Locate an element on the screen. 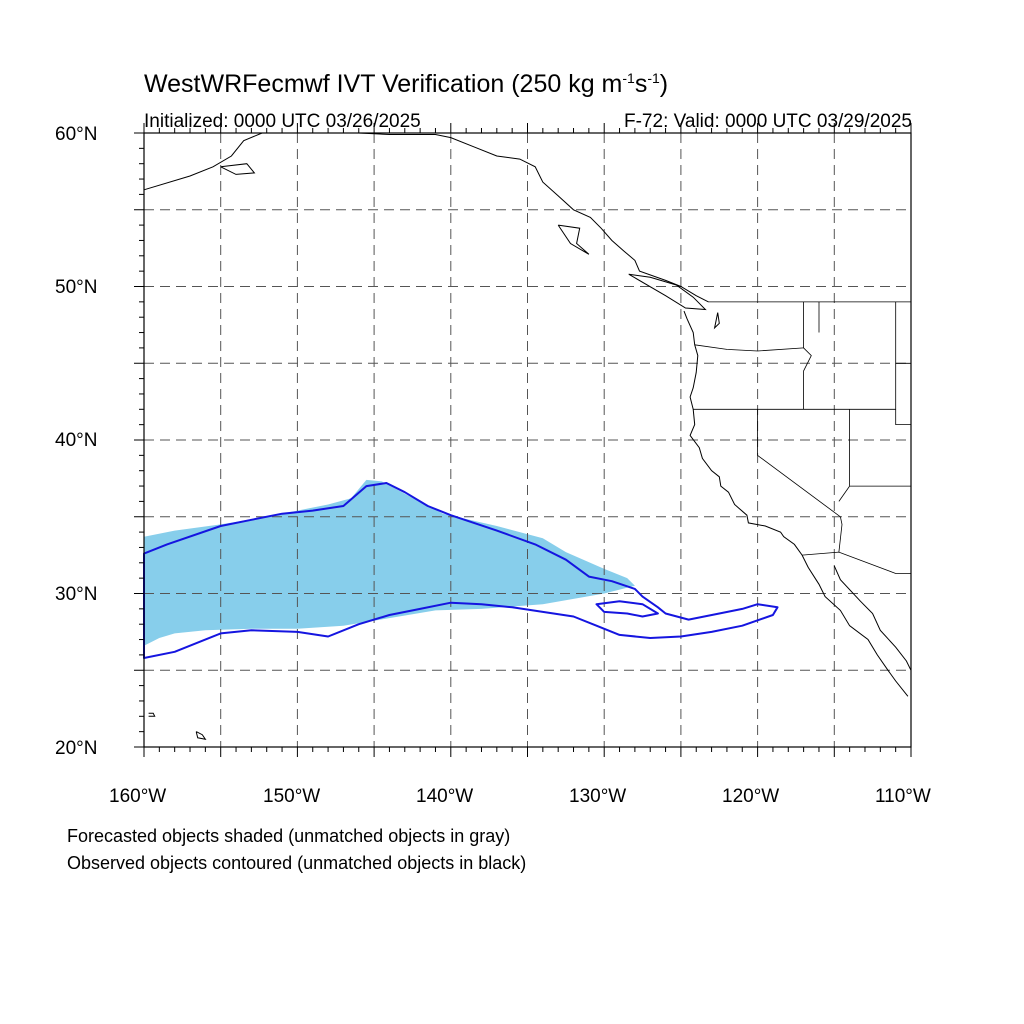 This screenshot has width=1024, height=1024. observed-objects is located at coordinates (461, 570).